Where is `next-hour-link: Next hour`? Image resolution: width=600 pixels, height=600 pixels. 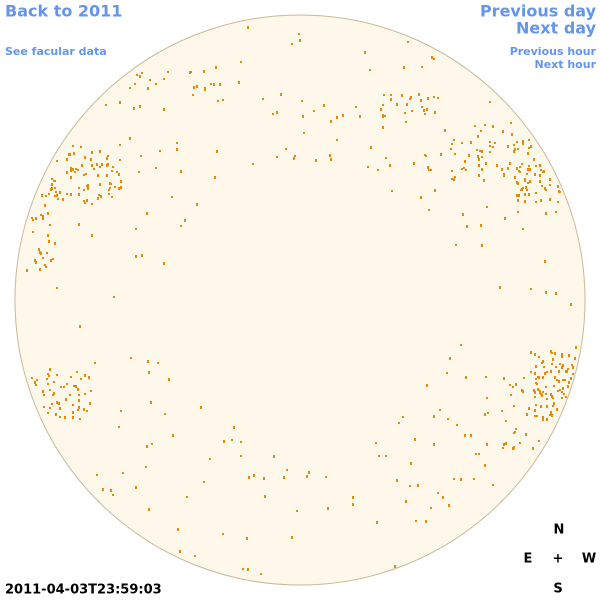 next-hour-link: Next hour is located at coordinates (566, 64).